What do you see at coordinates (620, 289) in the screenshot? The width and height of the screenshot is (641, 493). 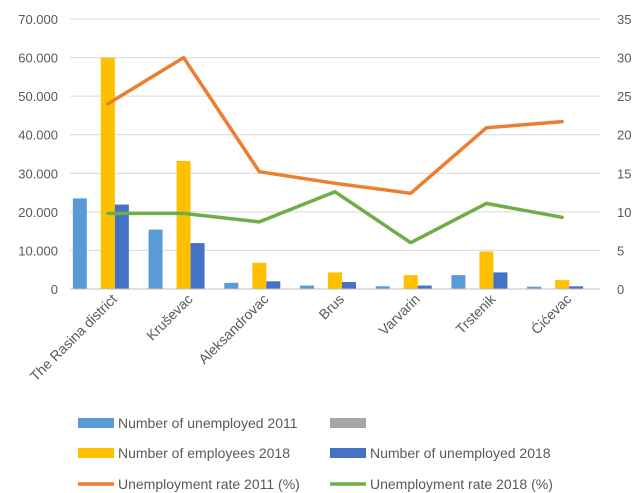 I see `right-tick-label: 0` at bounding box center [620, 289].